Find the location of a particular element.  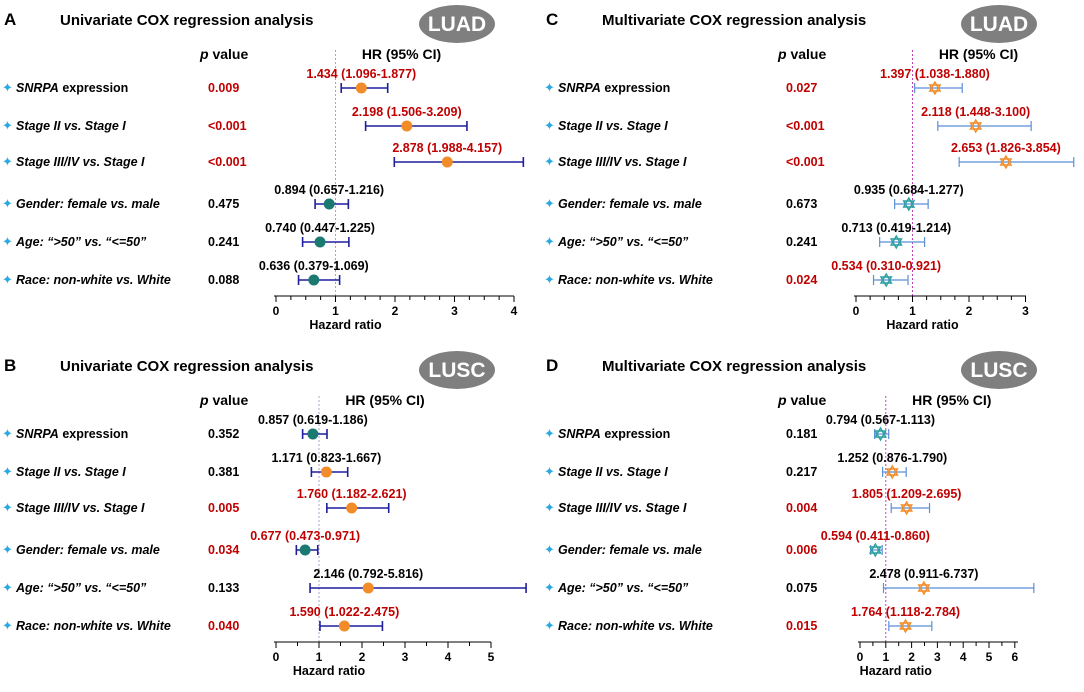

panel-title: Univariate COX regression analysis is located at coordinates (186, 20).